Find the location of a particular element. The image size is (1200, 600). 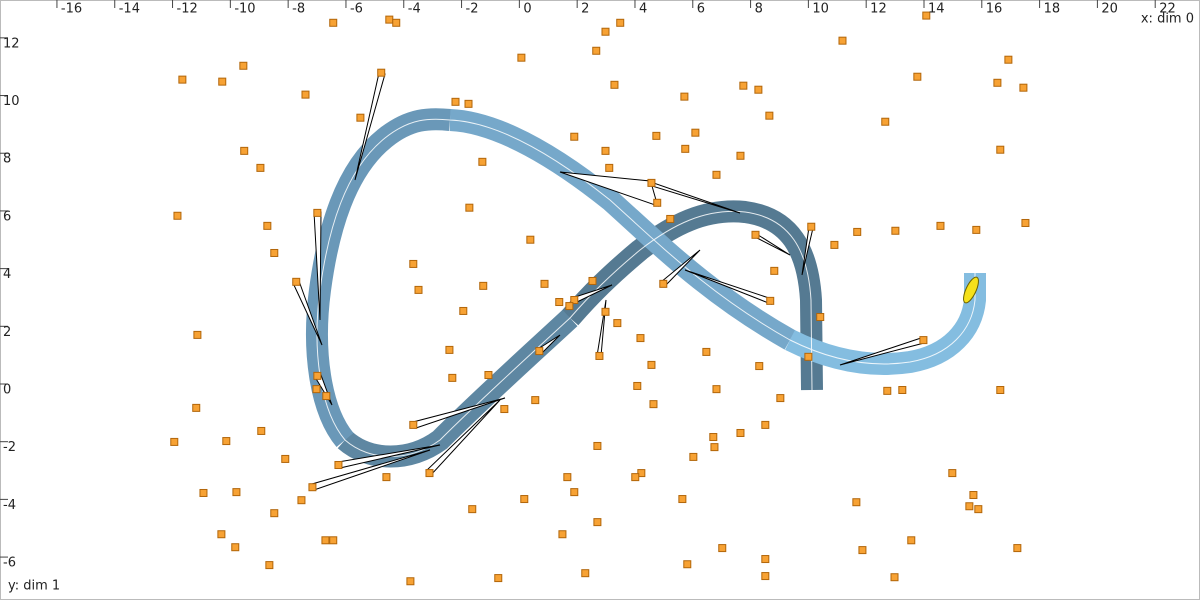

y-tick-label: 0 is located at coordinates (7, 390).